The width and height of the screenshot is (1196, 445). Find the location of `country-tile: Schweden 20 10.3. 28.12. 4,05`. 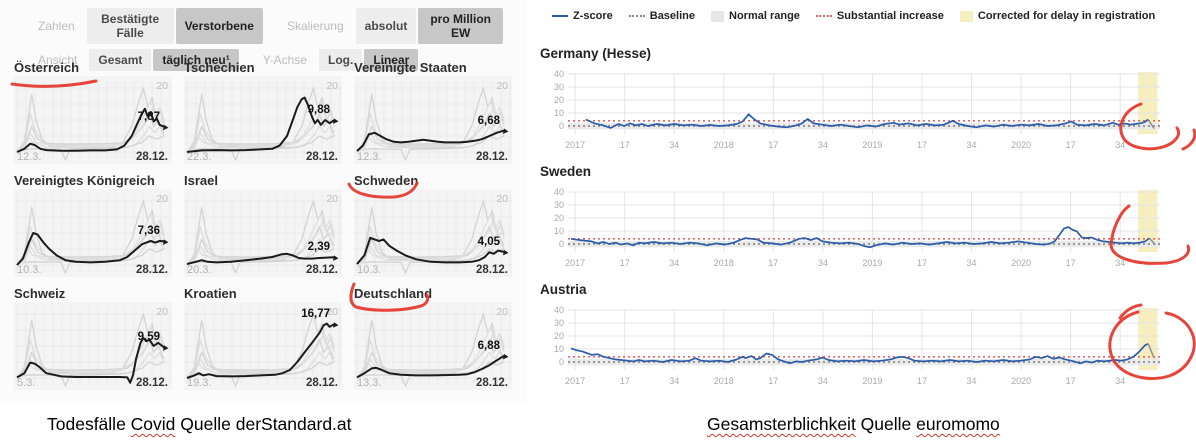

country-tile: Schweden 20 10.3. 28.12. 4,05 is located at coordinates (433, 225).